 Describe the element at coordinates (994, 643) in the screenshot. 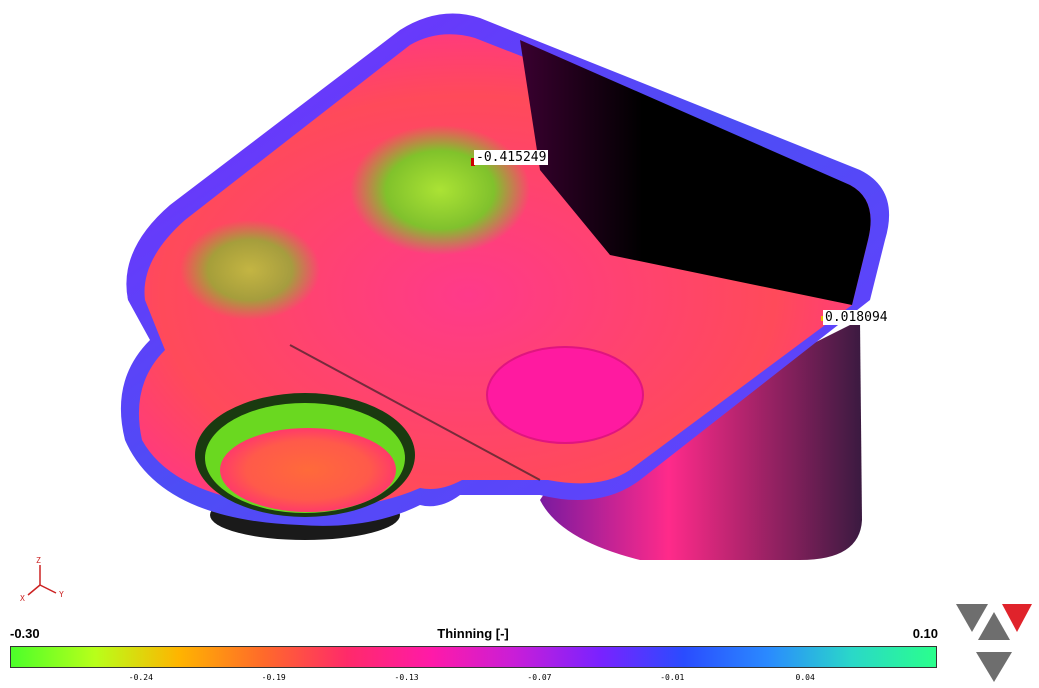

I see `company-logo` at that location.